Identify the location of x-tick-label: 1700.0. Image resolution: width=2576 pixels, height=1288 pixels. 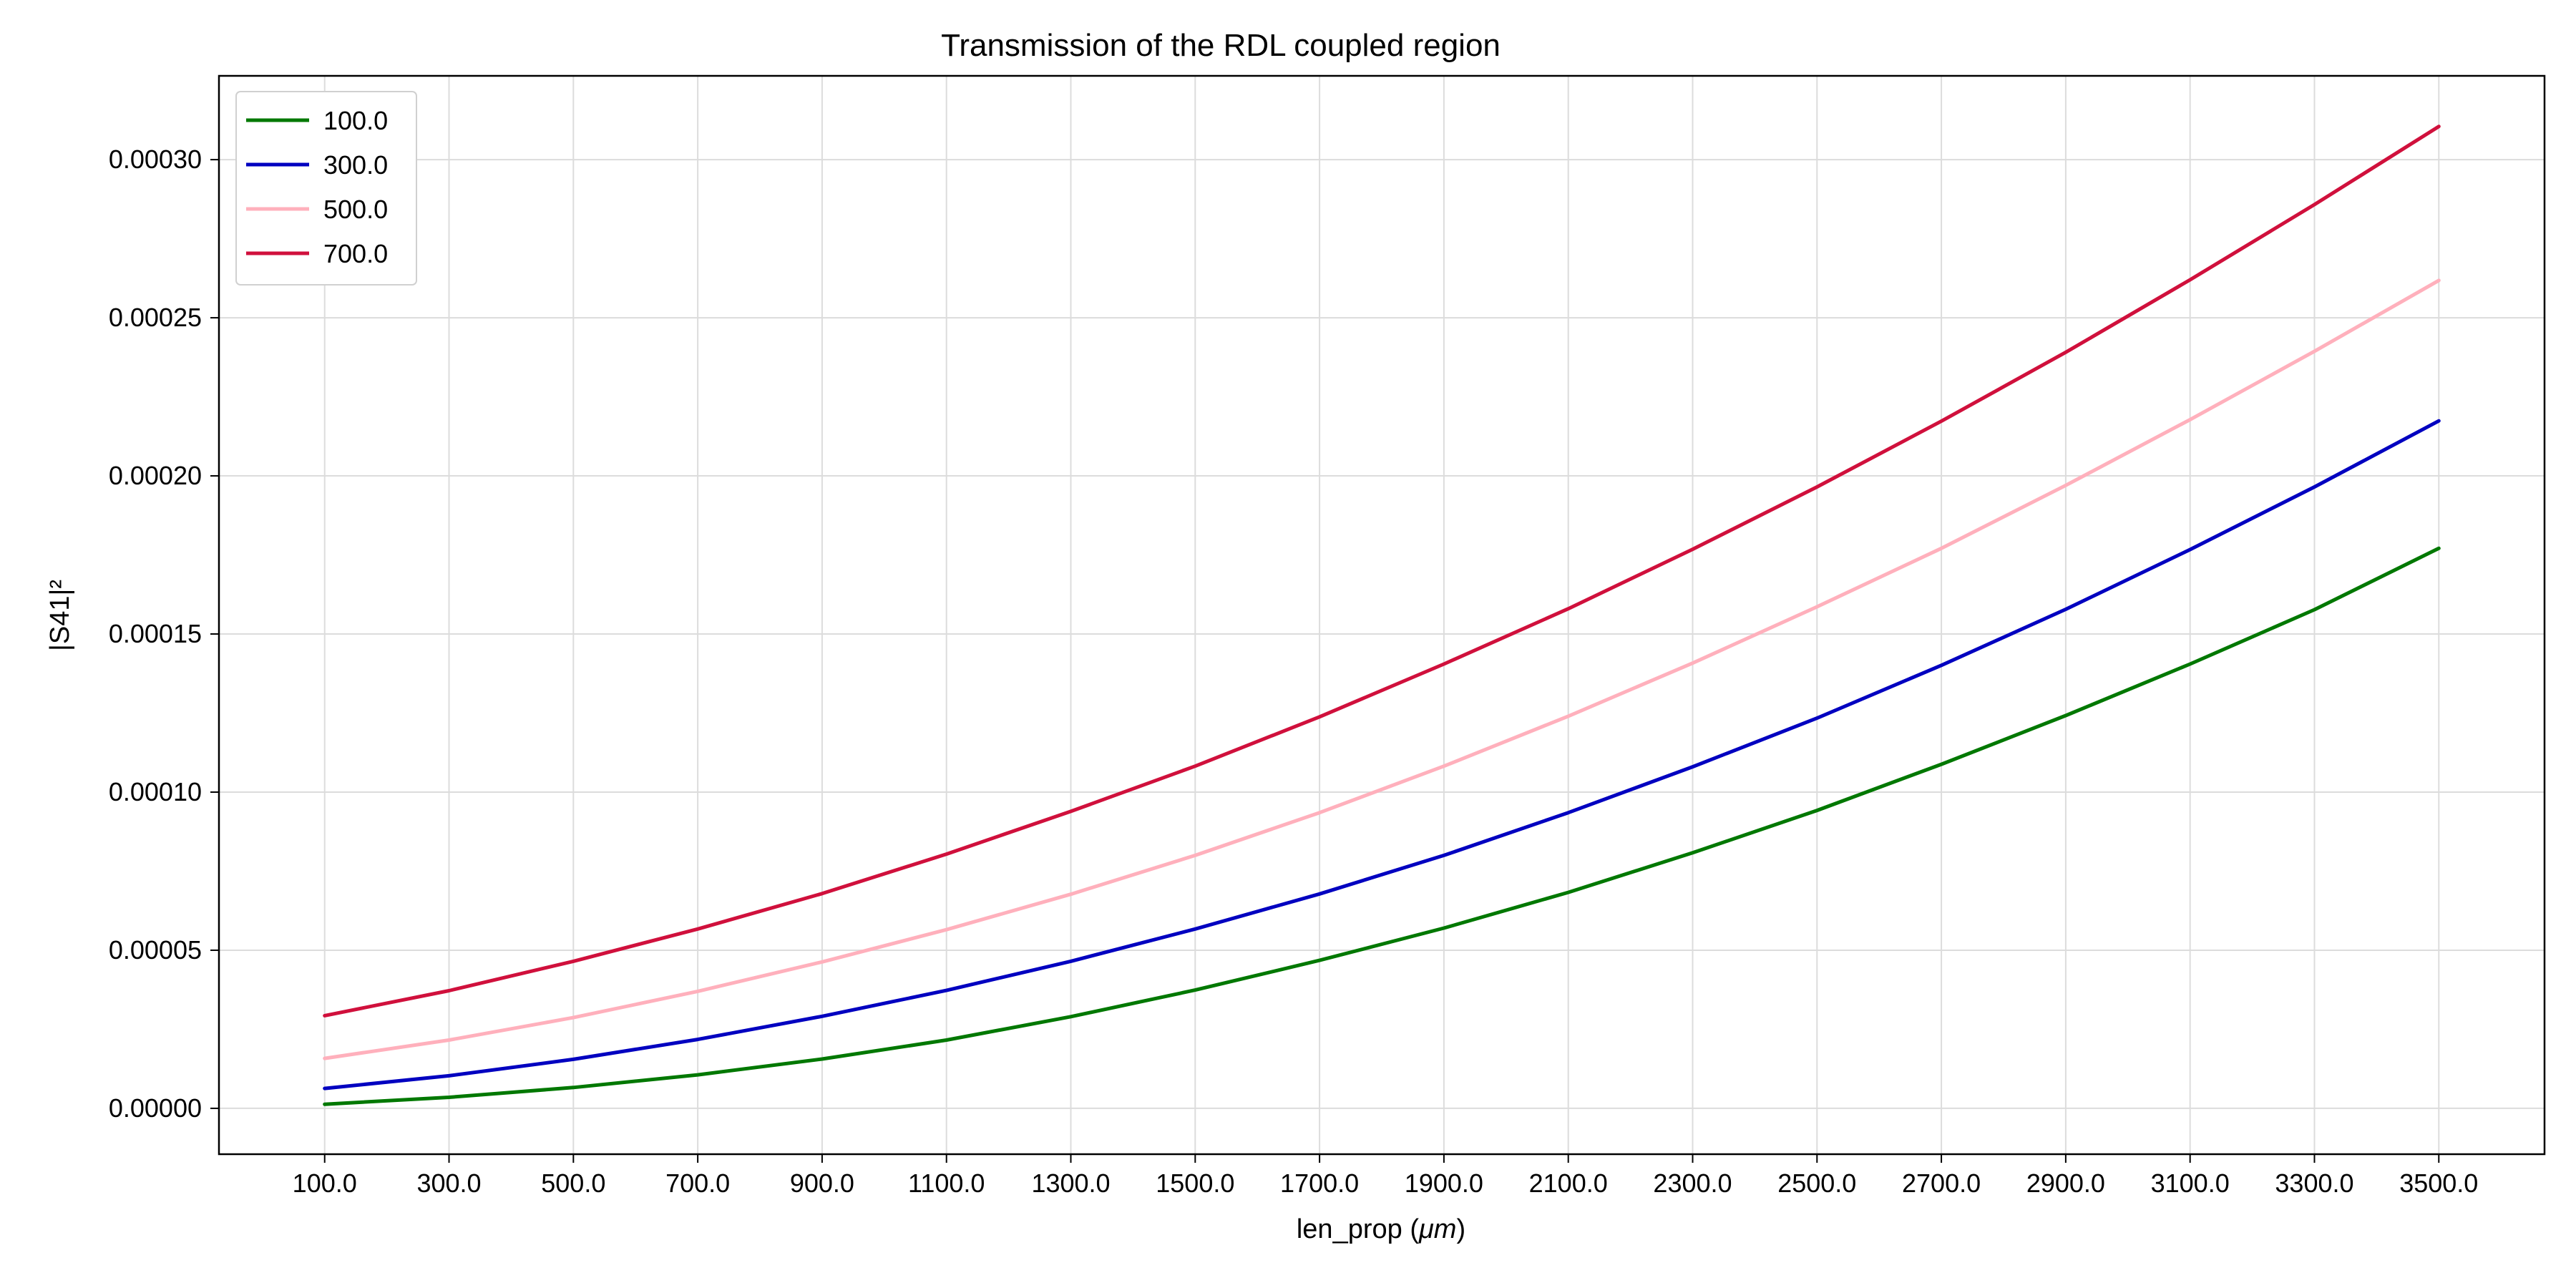
(1319, 1183).